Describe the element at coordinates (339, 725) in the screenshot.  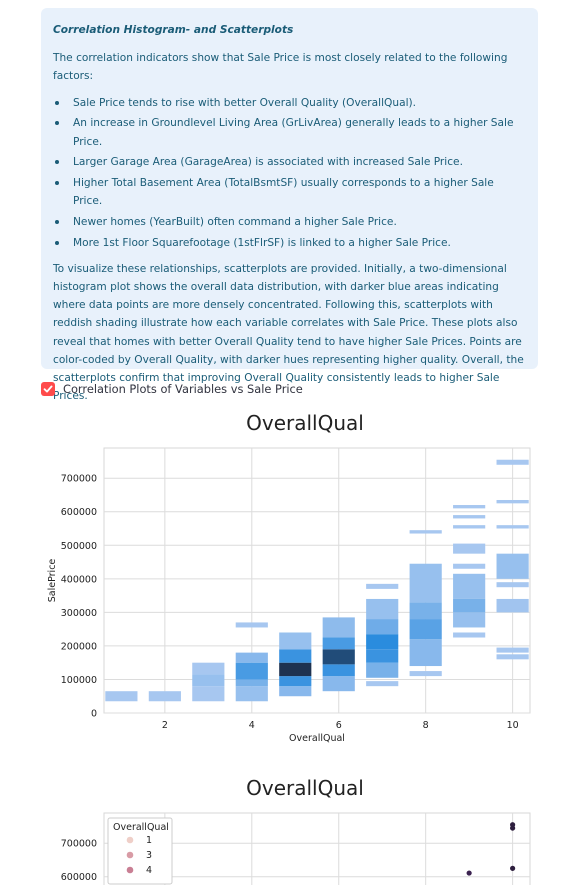
I see `x-tick-label: 6` at that location.